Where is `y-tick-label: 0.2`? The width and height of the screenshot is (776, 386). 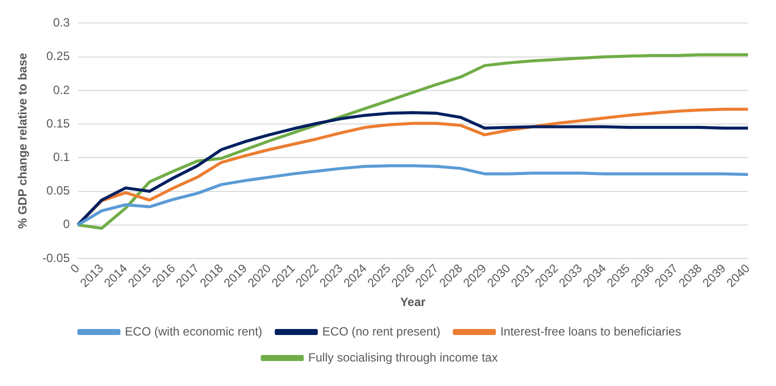
y-tick-label: 0.2 is located at coordinates (61, 89).